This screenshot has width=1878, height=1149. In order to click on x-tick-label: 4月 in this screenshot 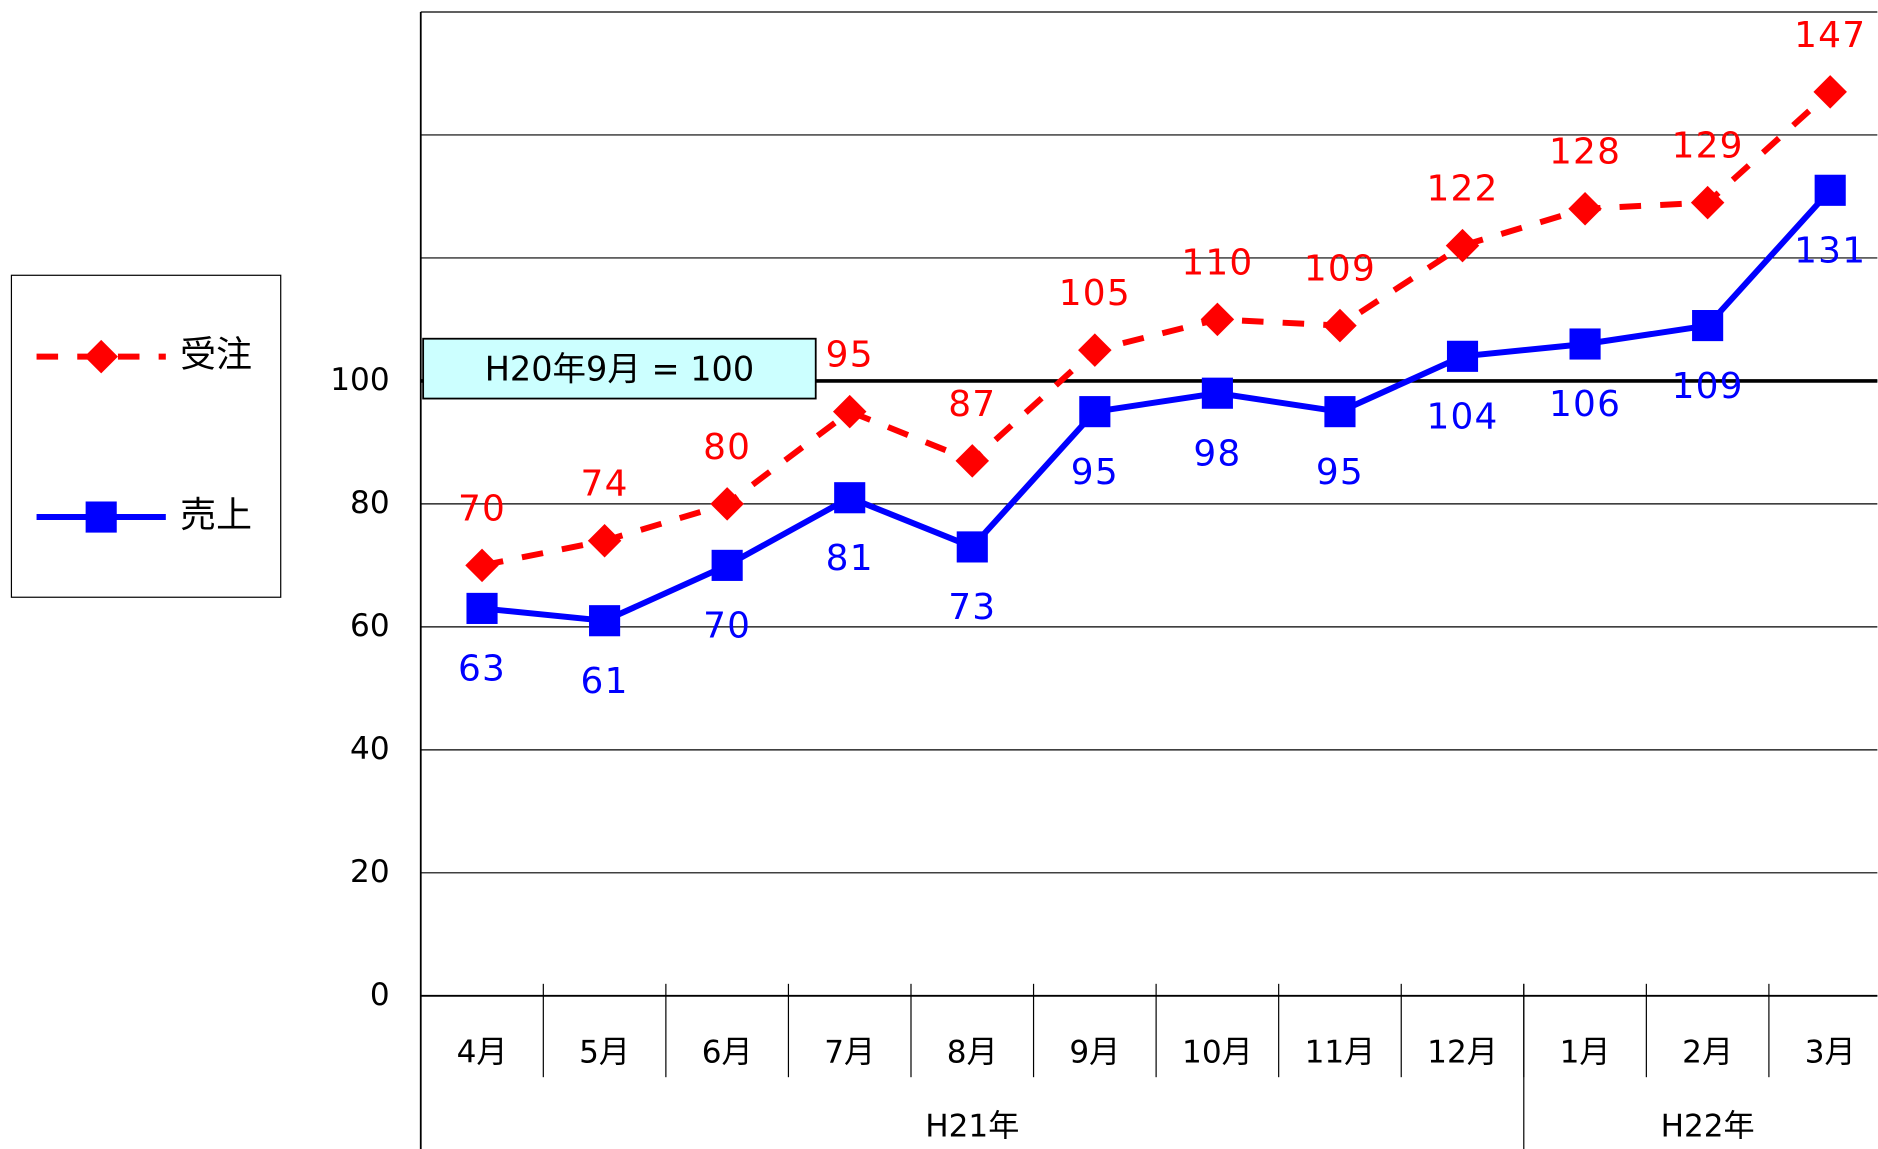, I will do `click(482, 1052)`.